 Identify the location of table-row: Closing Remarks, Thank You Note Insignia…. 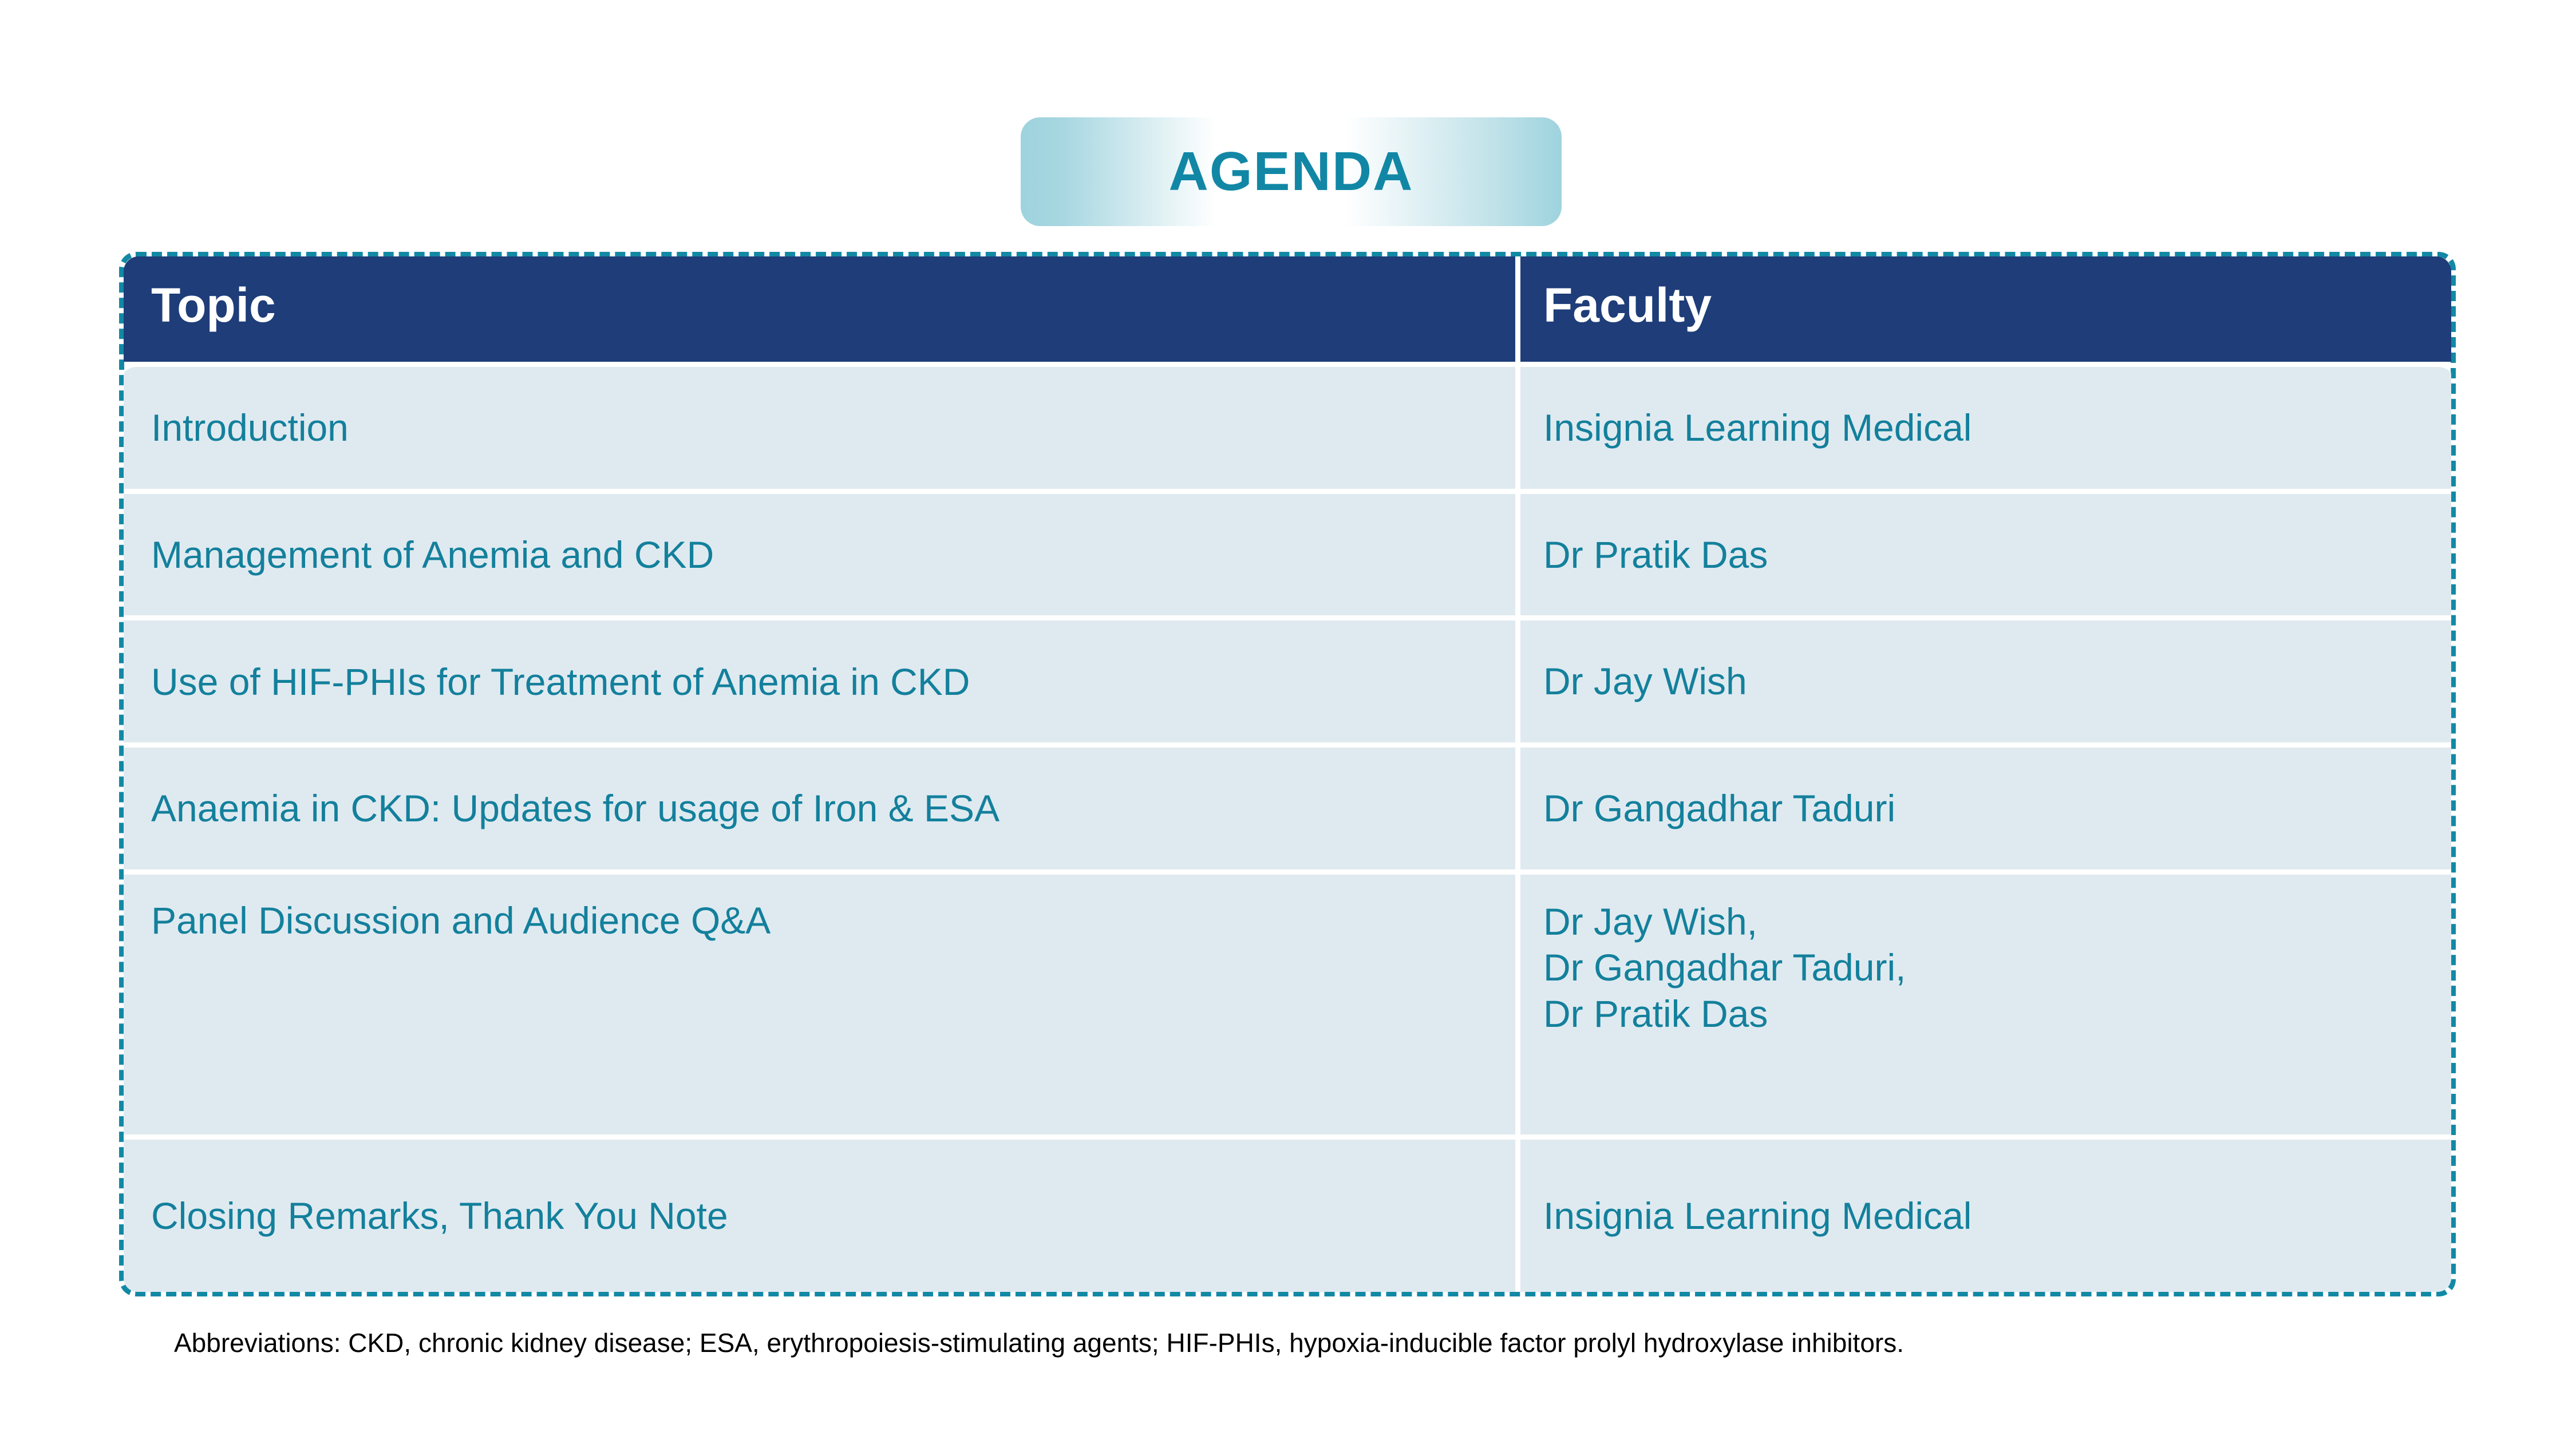
(1287, 1213).